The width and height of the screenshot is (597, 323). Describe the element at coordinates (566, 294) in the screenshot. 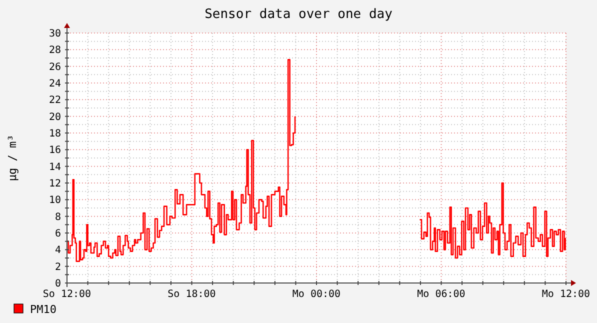

I see `x-tick-label: Mo 12:00` at that location.